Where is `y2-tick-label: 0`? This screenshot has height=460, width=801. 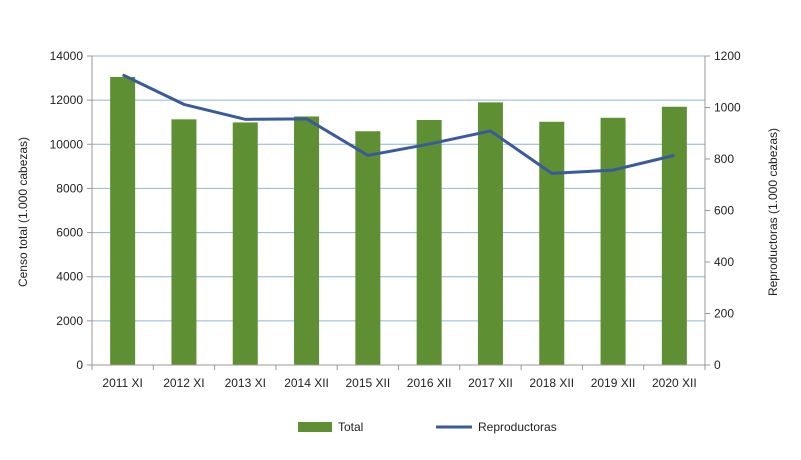 y2-tick-label: 0 is located at coordinates (717, 365).